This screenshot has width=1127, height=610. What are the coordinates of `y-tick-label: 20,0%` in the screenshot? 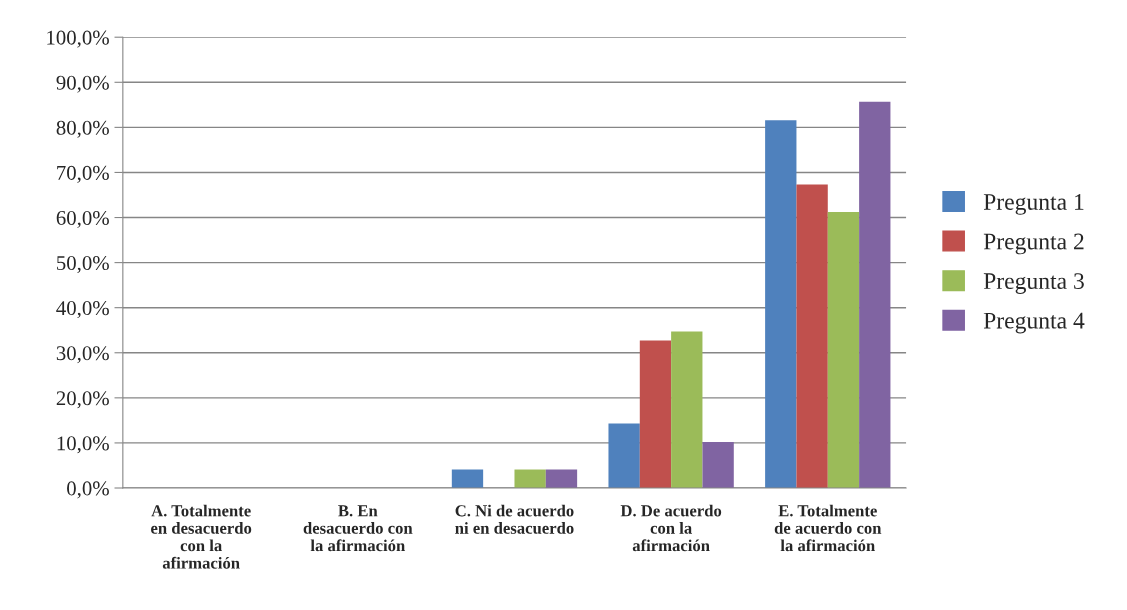 It's located at (82, 400).